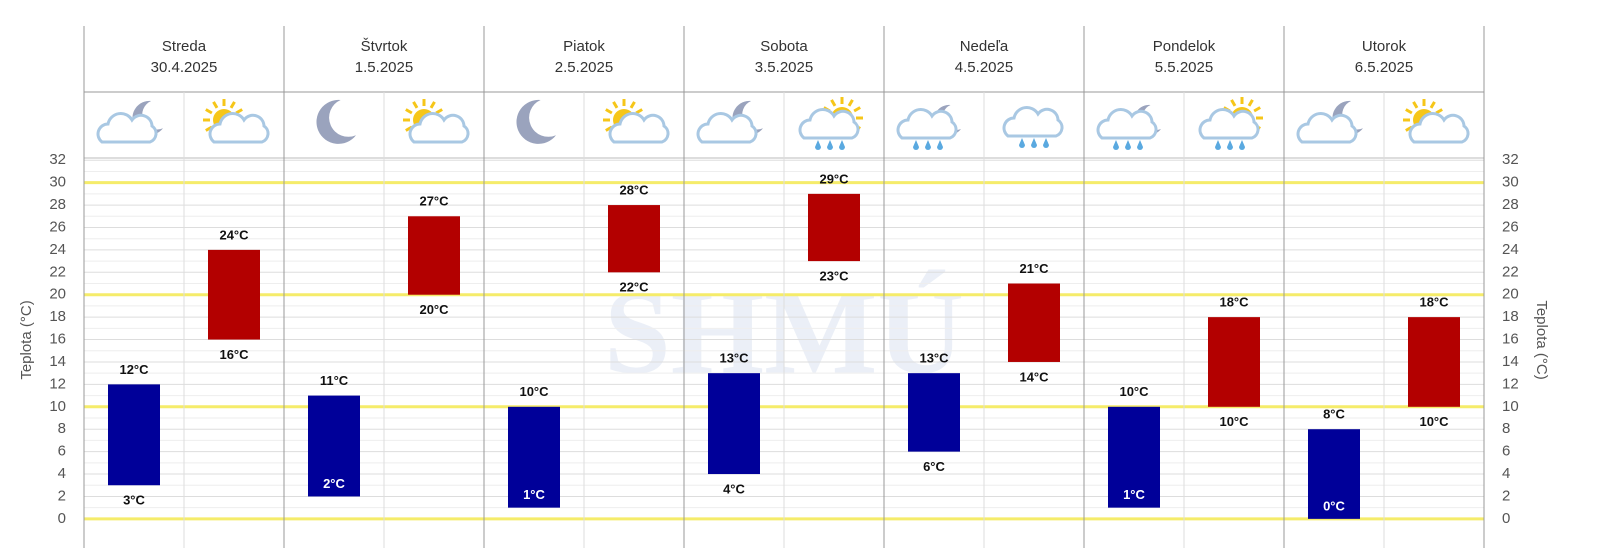 The width and height of the screenshot is (1600, 559). What do you see at coordinates (57, 361) in the screenshot?
I see `y-tick-label: 14` at bounding box center [57, 361].